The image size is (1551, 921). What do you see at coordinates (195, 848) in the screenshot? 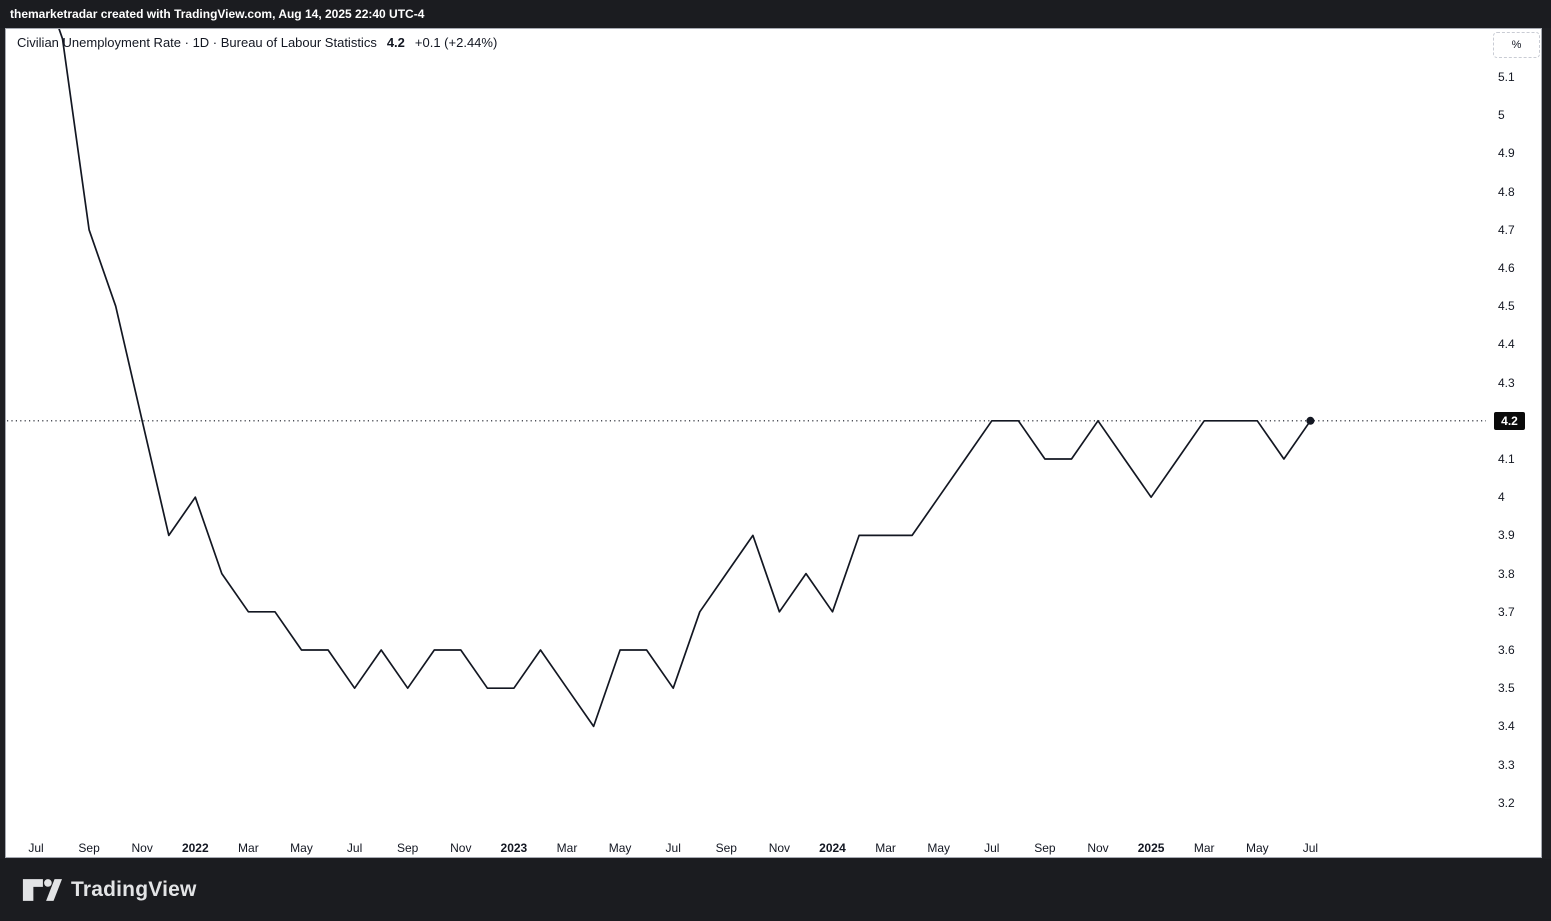
I see `time-axis-label: 2022` at bounding box center [195, 848].